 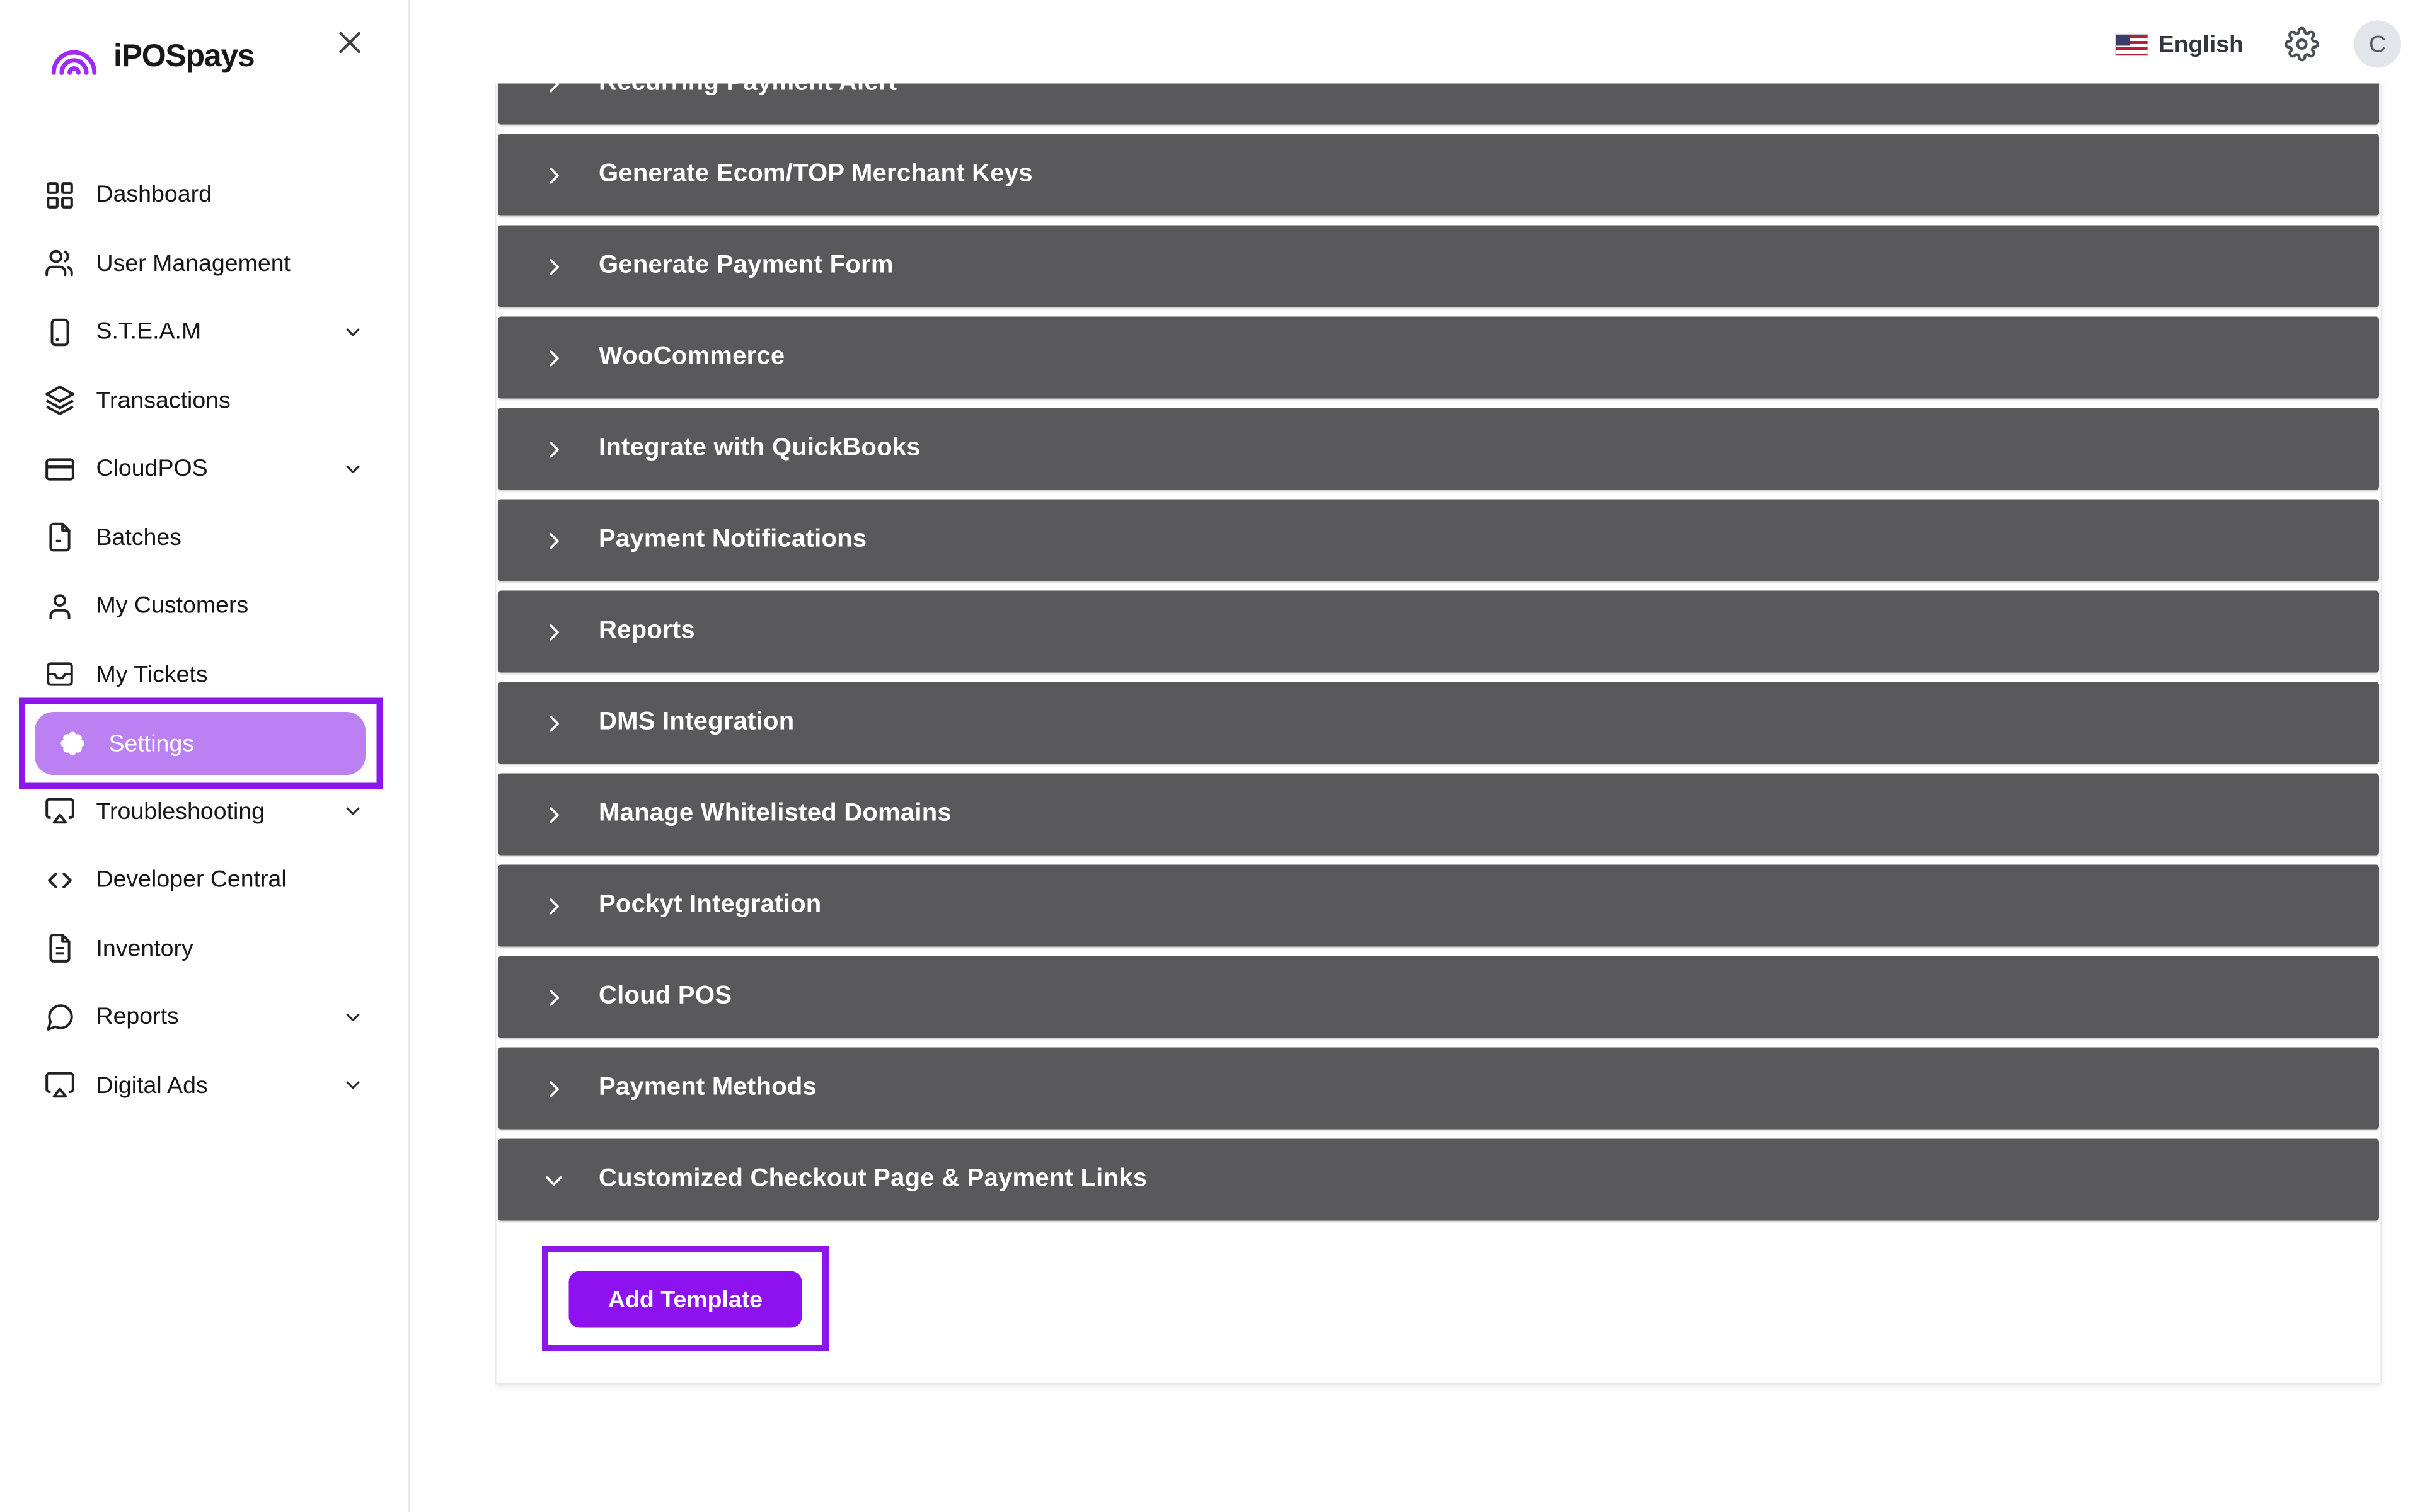 I want to click on sidebar-item-inventory: Inventory, so click(x=204, y=948).